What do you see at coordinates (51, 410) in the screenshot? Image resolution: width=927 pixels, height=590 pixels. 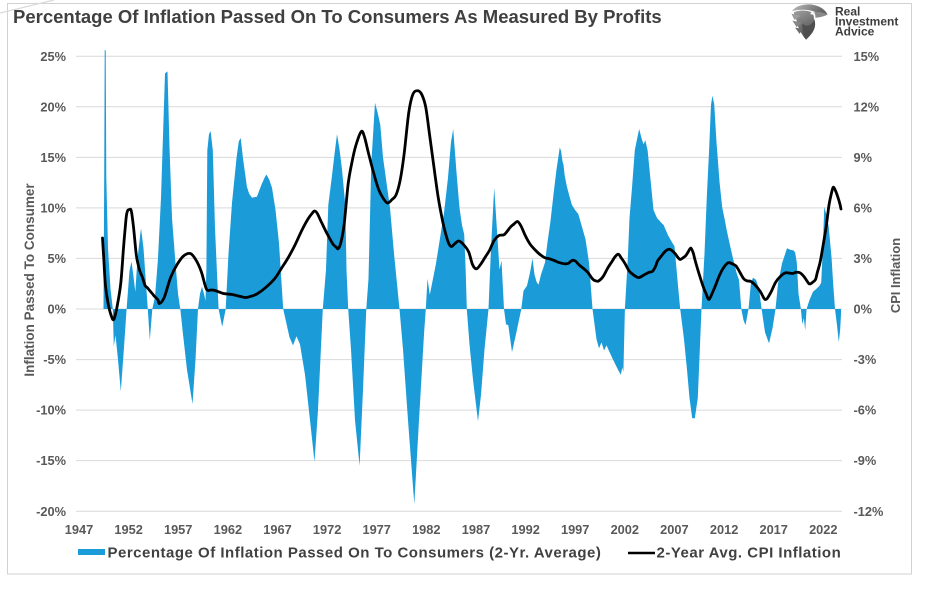 I see `svg-text: -10%` at bounding box center [51, 410].